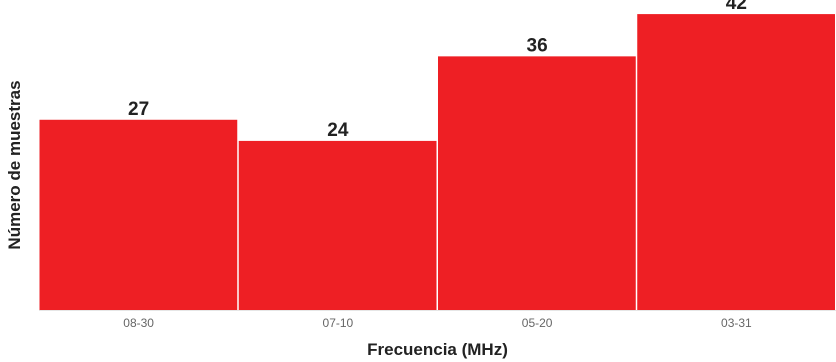  What do you see at coordinates (138, 109) in the screenshot?
I see `value-label-08-30: 27` at bounding box center [138, 109].